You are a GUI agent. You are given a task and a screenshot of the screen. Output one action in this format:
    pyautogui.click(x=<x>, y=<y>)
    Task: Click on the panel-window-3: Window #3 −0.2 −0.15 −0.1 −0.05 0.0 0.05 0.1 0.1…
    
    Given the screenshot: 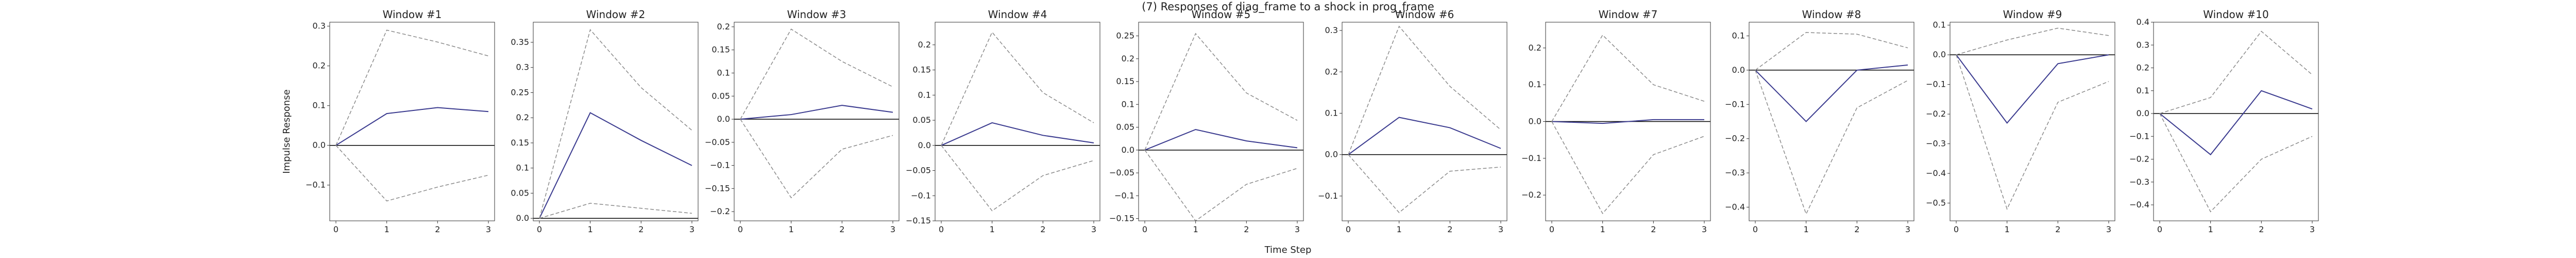 What is the action you would take?
    pyautogui.click(x=802, y=121)
    